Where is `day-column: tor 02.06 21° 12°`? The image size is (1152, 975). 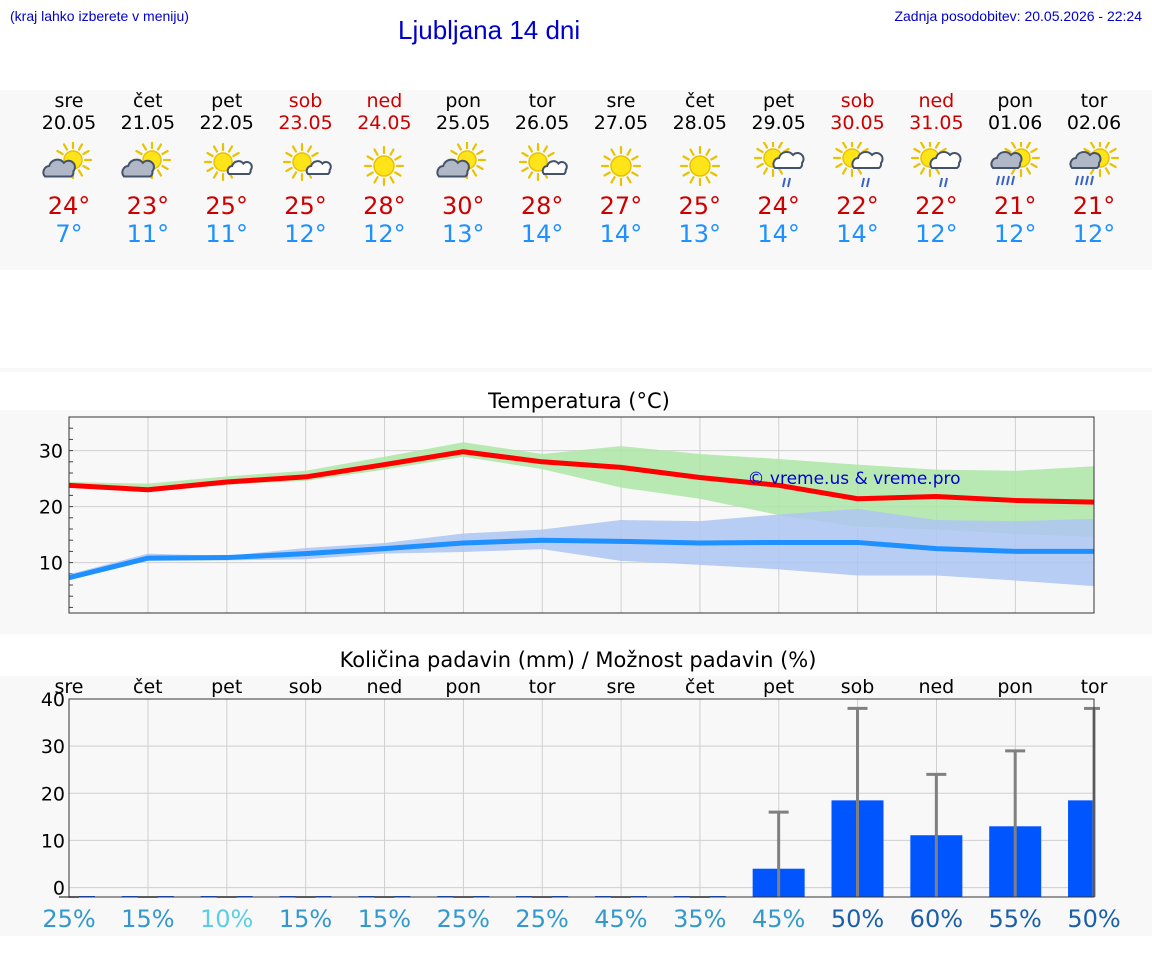
day-column: tor 02.06 21° 12° is located at coordinates (1094, 169).